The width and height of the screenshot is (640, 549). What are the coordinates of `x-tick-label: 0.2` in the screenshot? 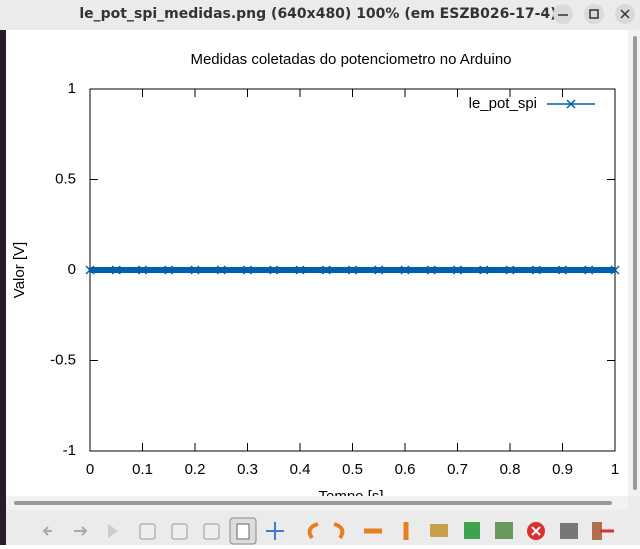 It's located at (195, 469).